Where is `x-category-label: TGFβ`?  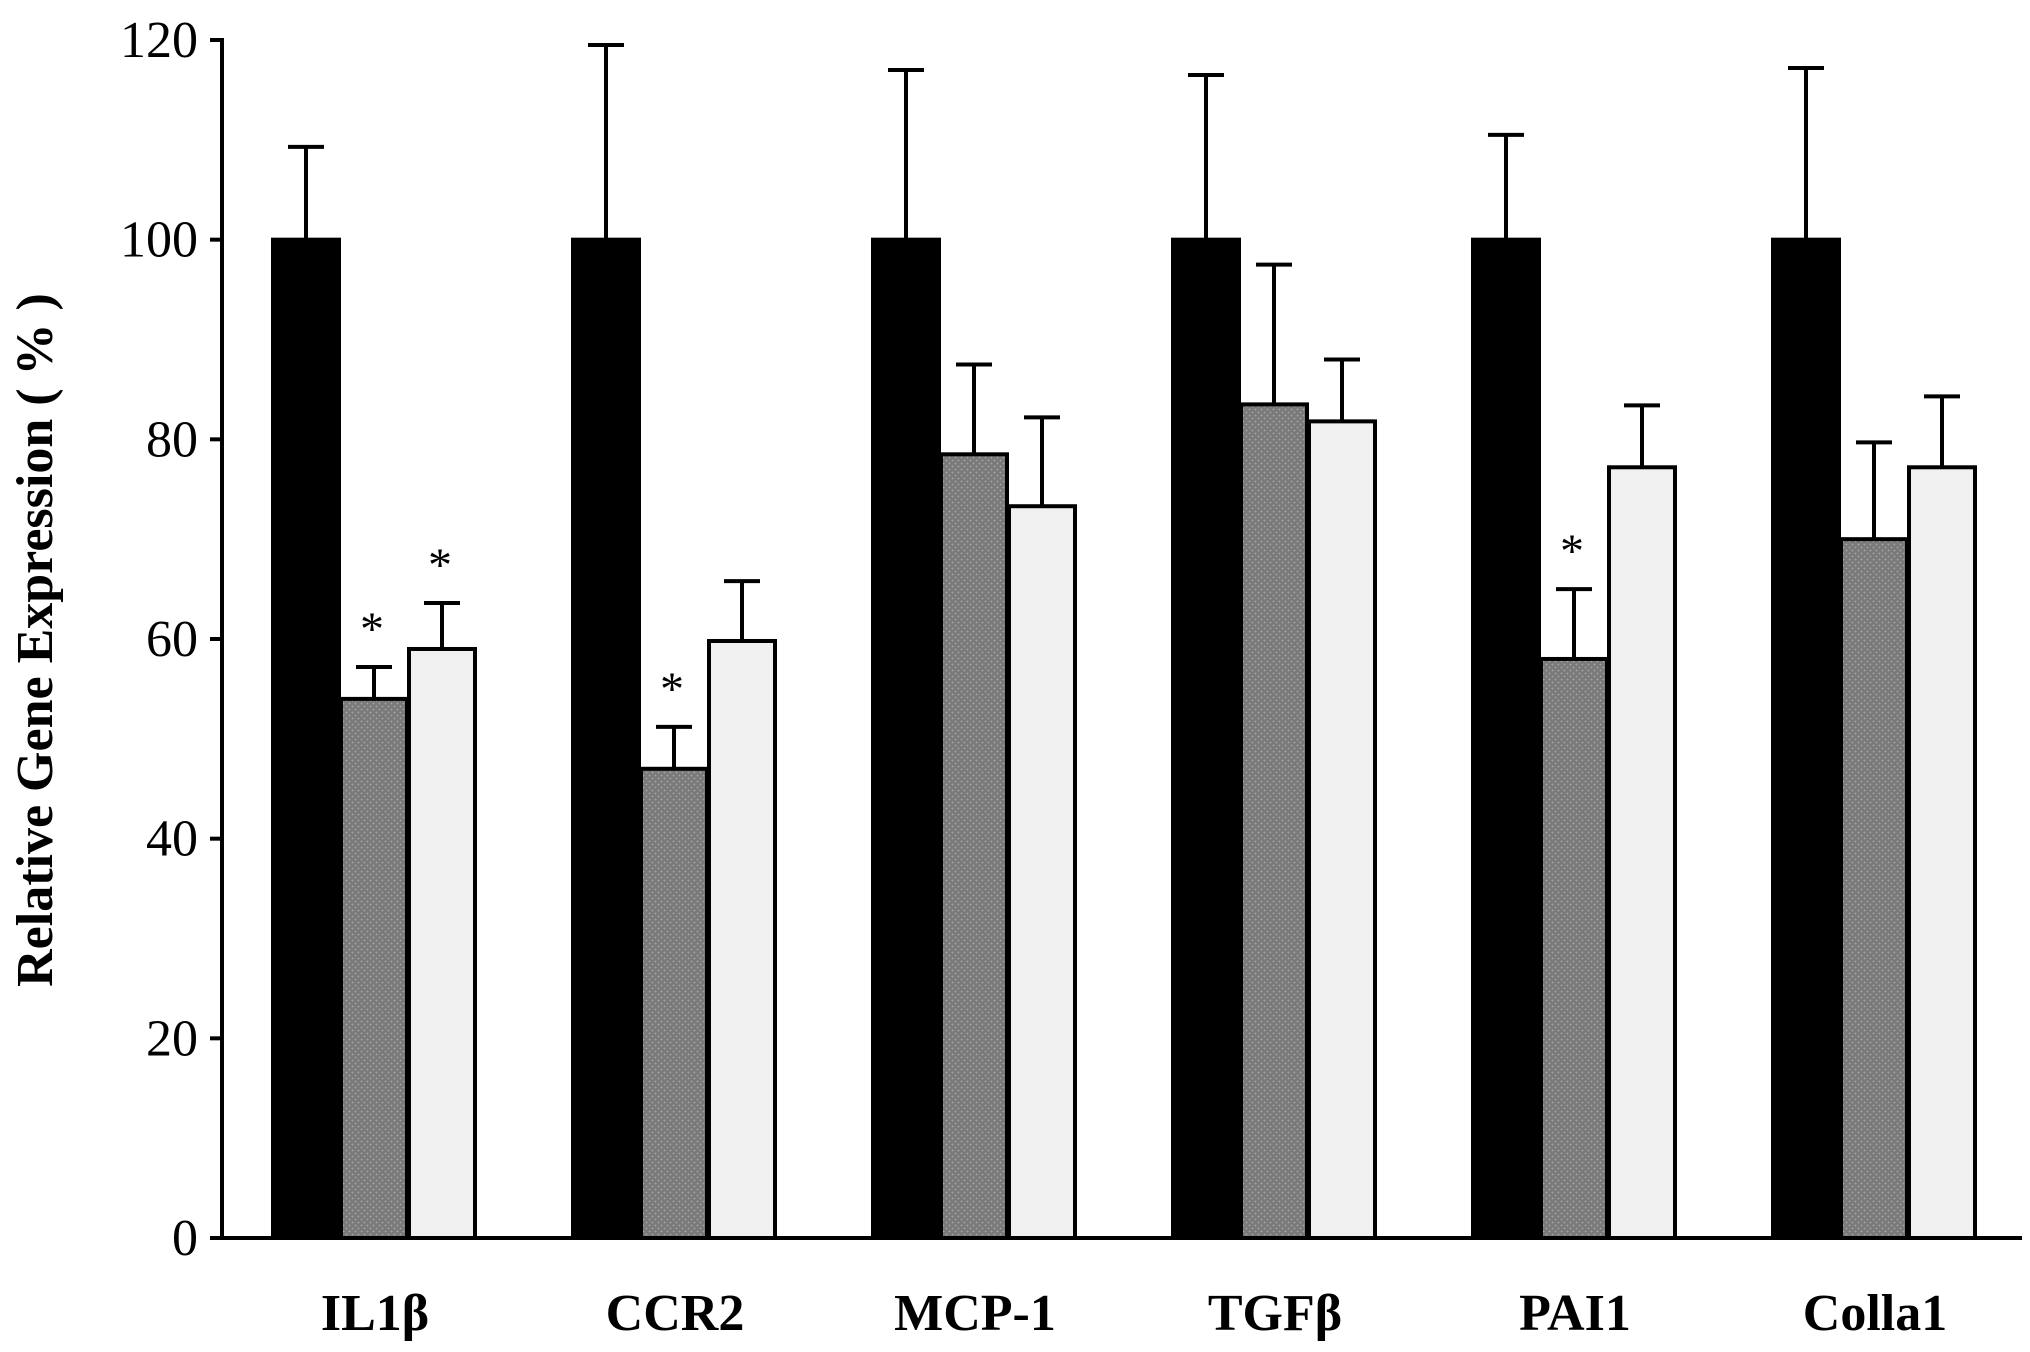 x-category-label: TGFβ is located at coordinates (1275, 1313).